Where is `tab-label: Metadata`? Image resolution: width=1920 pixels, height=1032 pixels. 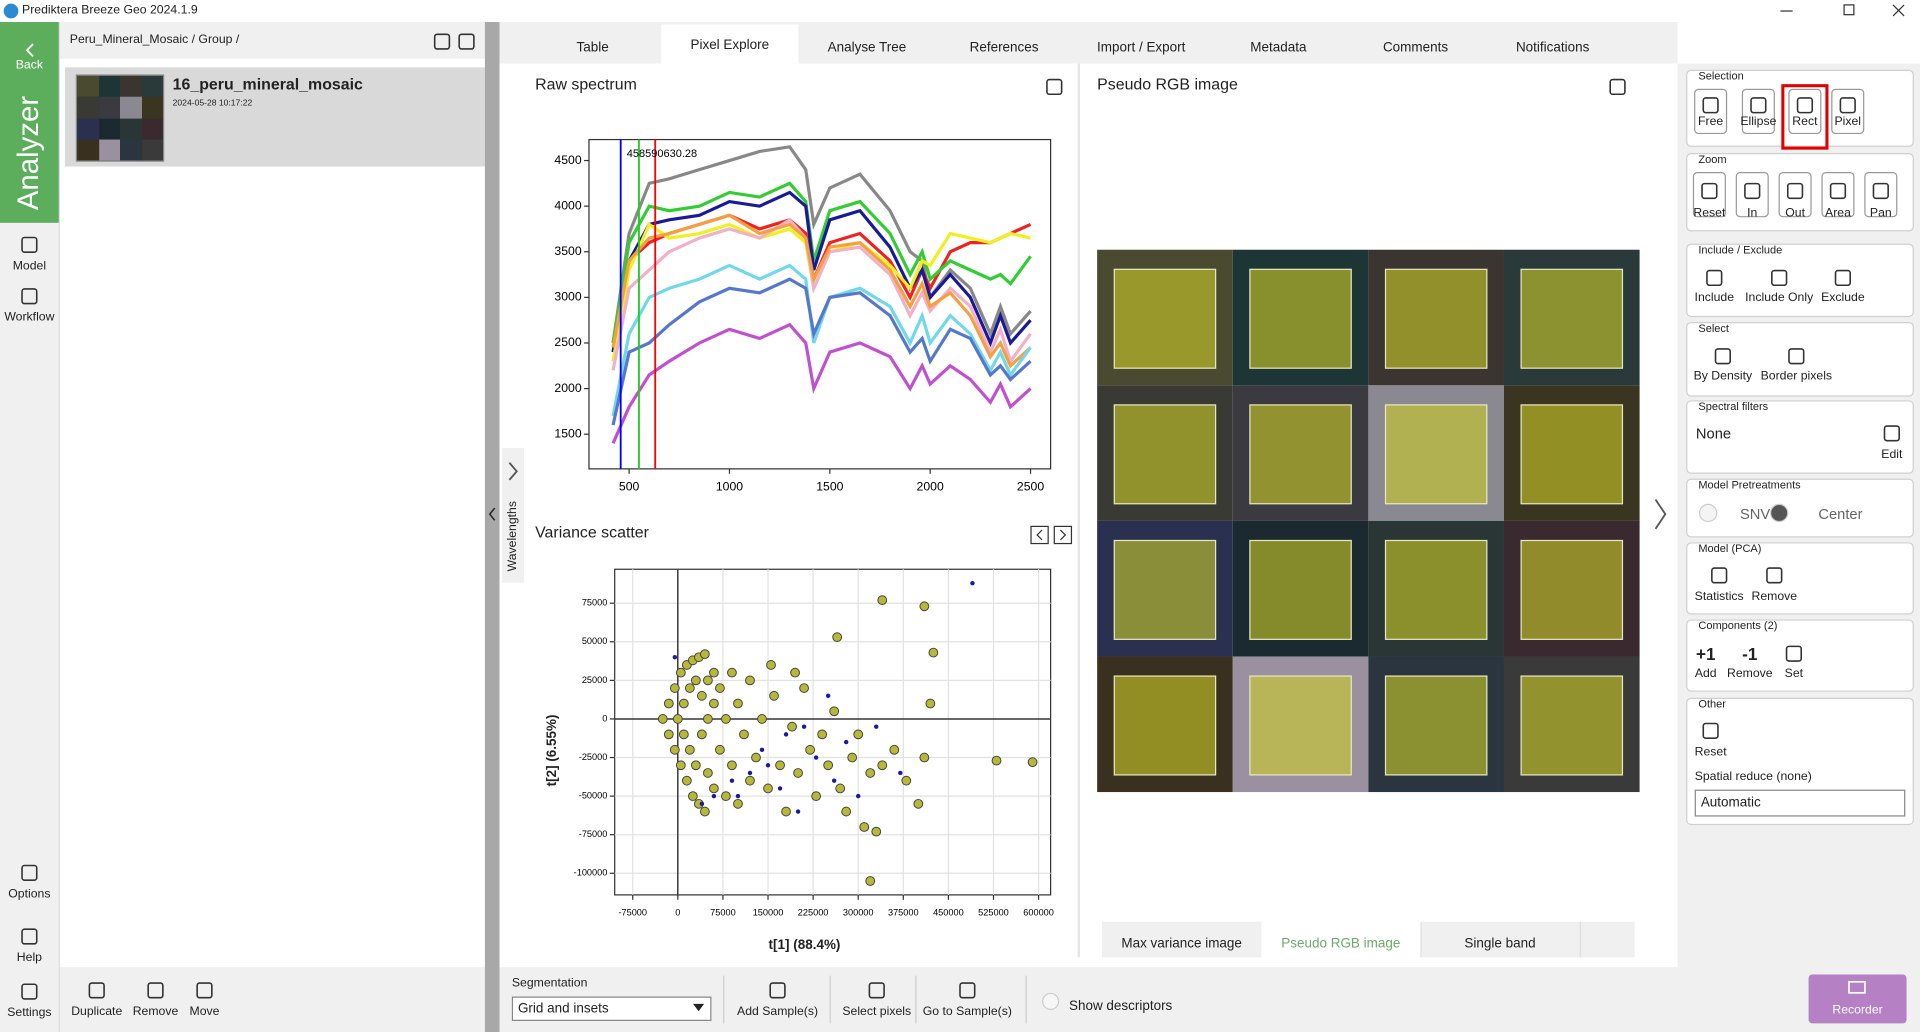 tab-label: Metadata is located at coordinates (1278, 48).